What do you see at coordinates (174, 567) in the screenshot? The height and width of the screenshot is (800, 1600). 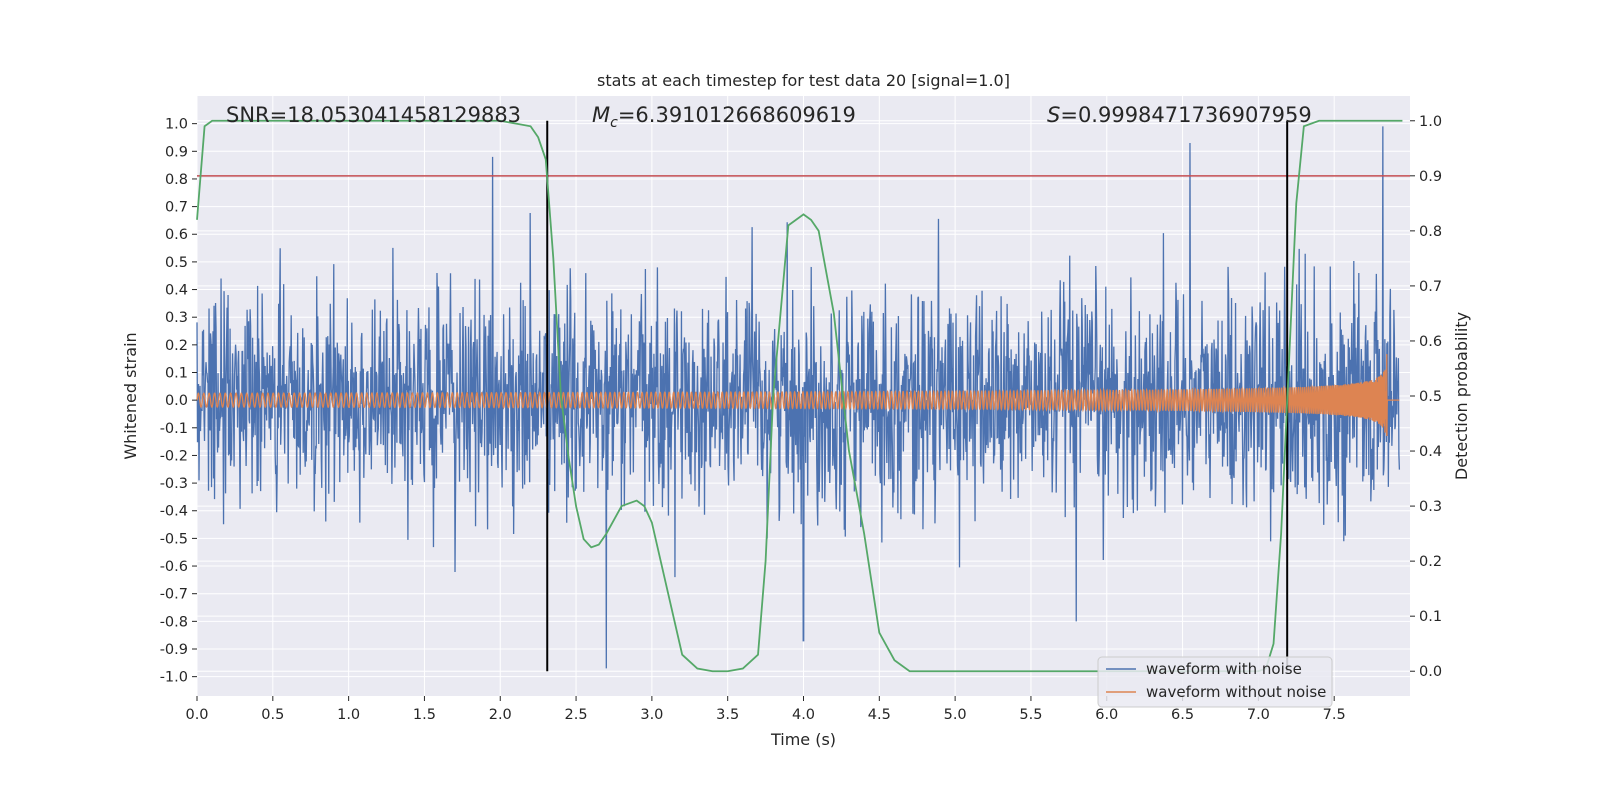 I see `y-tick-label-left: -0.6` at bounding box center [174, 567].